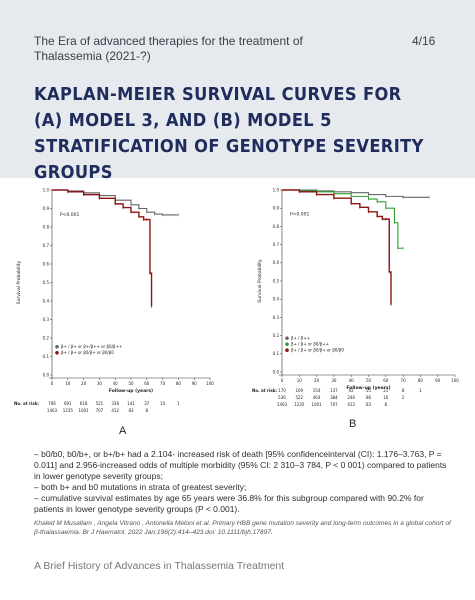  I want to click on risk-table-cell: 55, so click(369, 390).